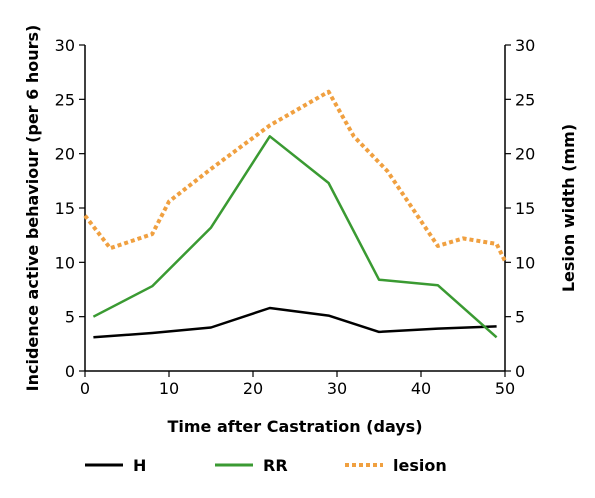  I want to click on y-tick-label: 25, so click(65, 99).